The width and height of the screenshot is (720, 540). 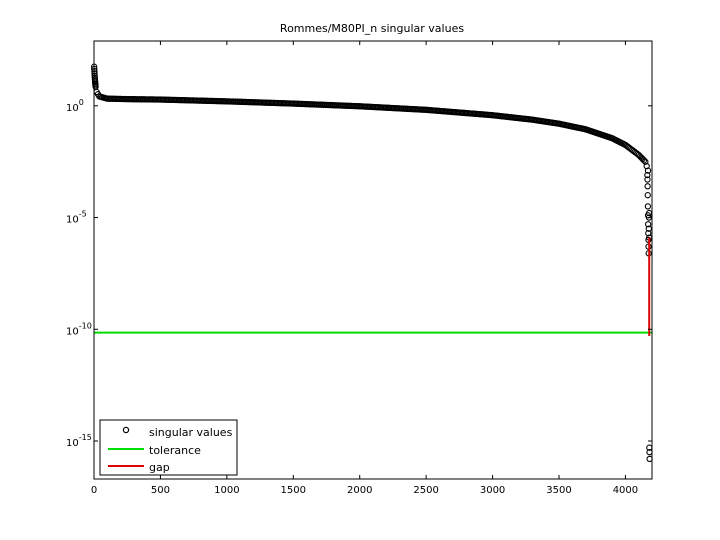 I want to click on x-tick-label: 0, so click(x=94, y=490).